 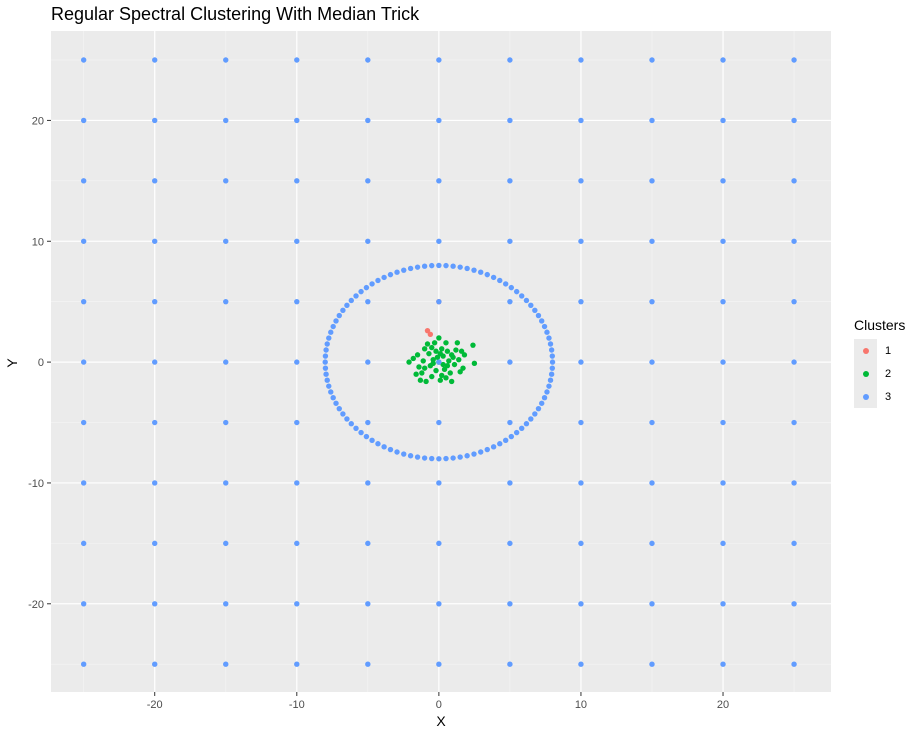 What do you see at coordinates (430, 334) in the screenshot?
I see `cluster-1-point` at bounding box center [430, 334].